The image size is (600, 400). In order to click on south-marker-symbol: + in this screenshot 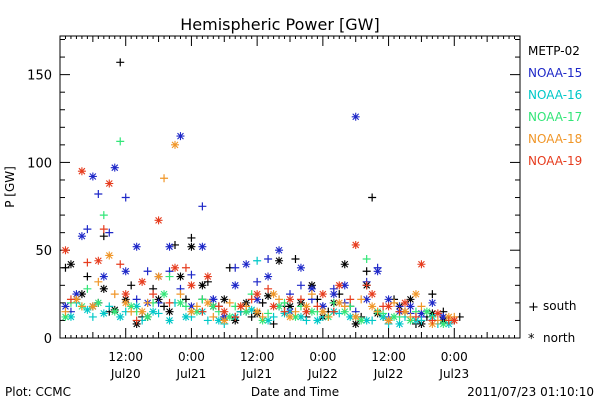, I will do `click(533, 307)`.